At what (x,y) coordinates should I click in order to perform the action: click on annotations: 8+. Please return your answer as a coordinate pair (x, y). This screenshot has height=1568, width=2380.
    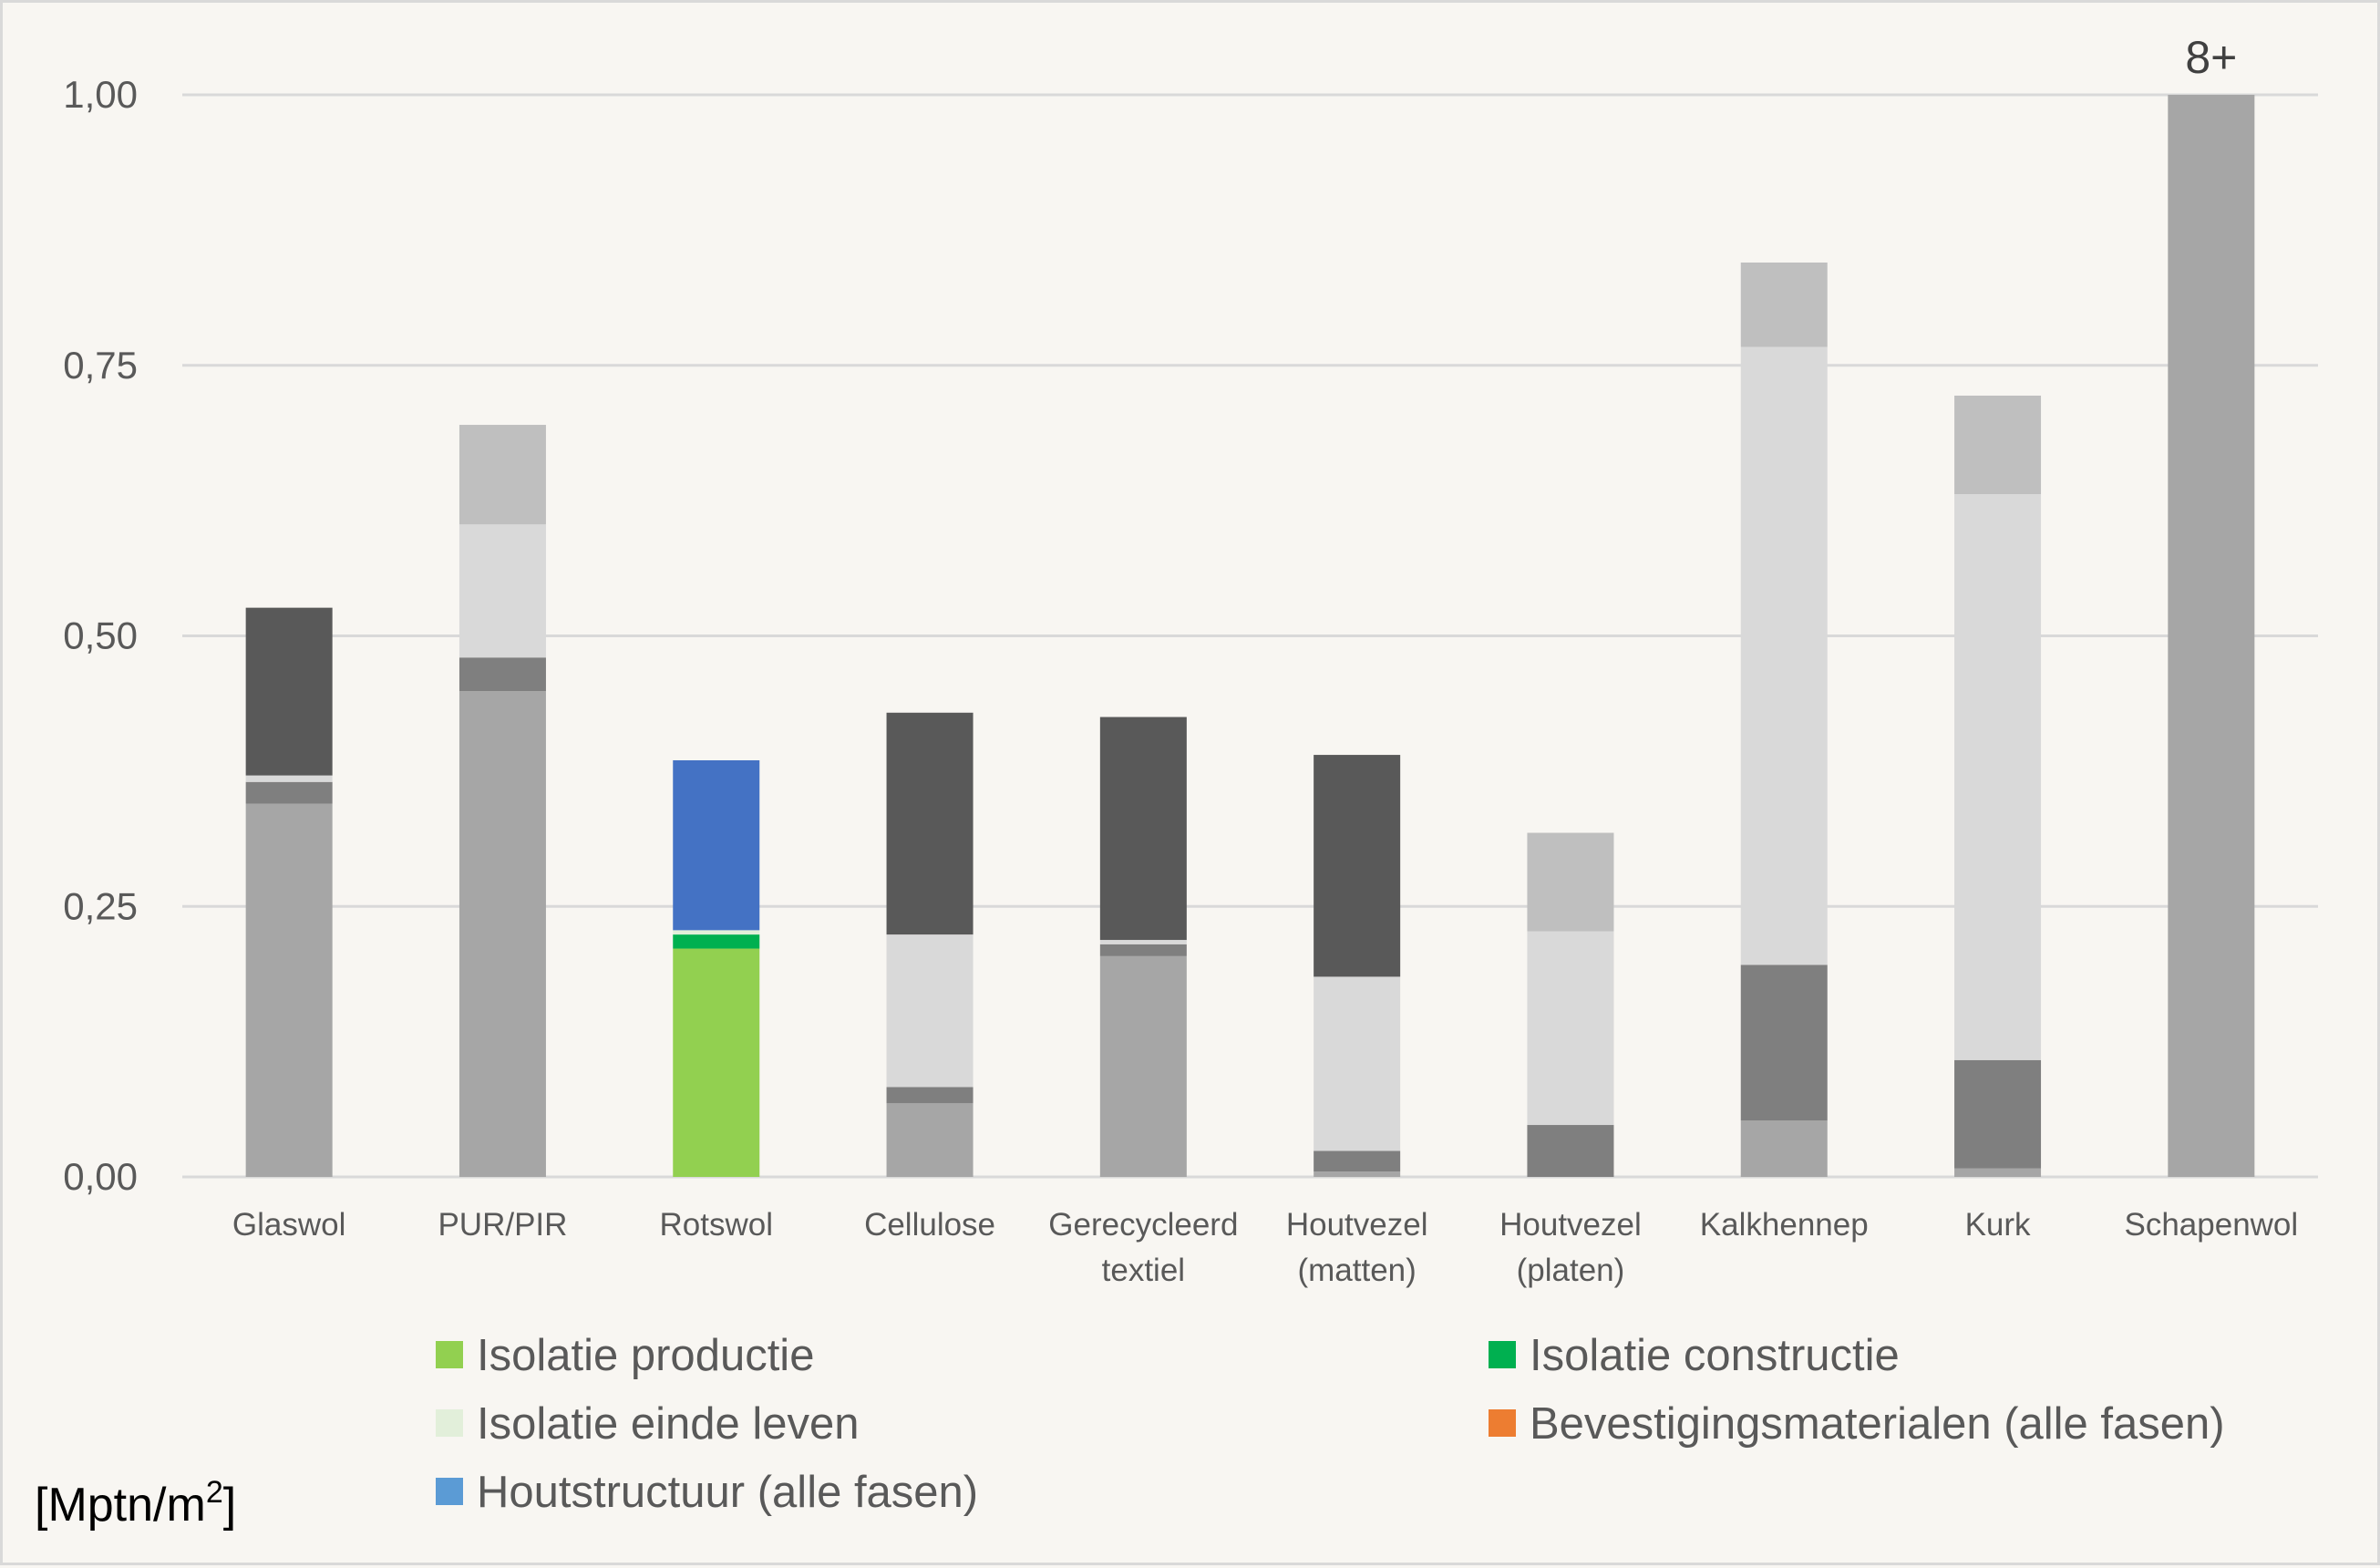
    Looking at the image, I should click on (2211, 57).